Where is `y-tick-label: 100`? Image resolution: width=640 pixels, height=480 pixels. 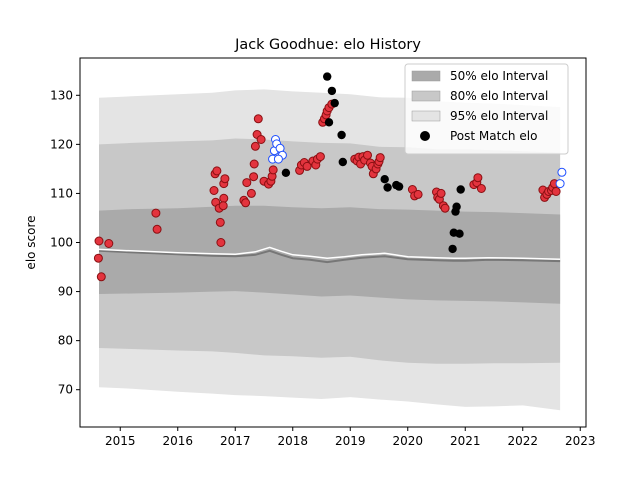 y-tick-label: 100 is located at coordinates (61, 243).